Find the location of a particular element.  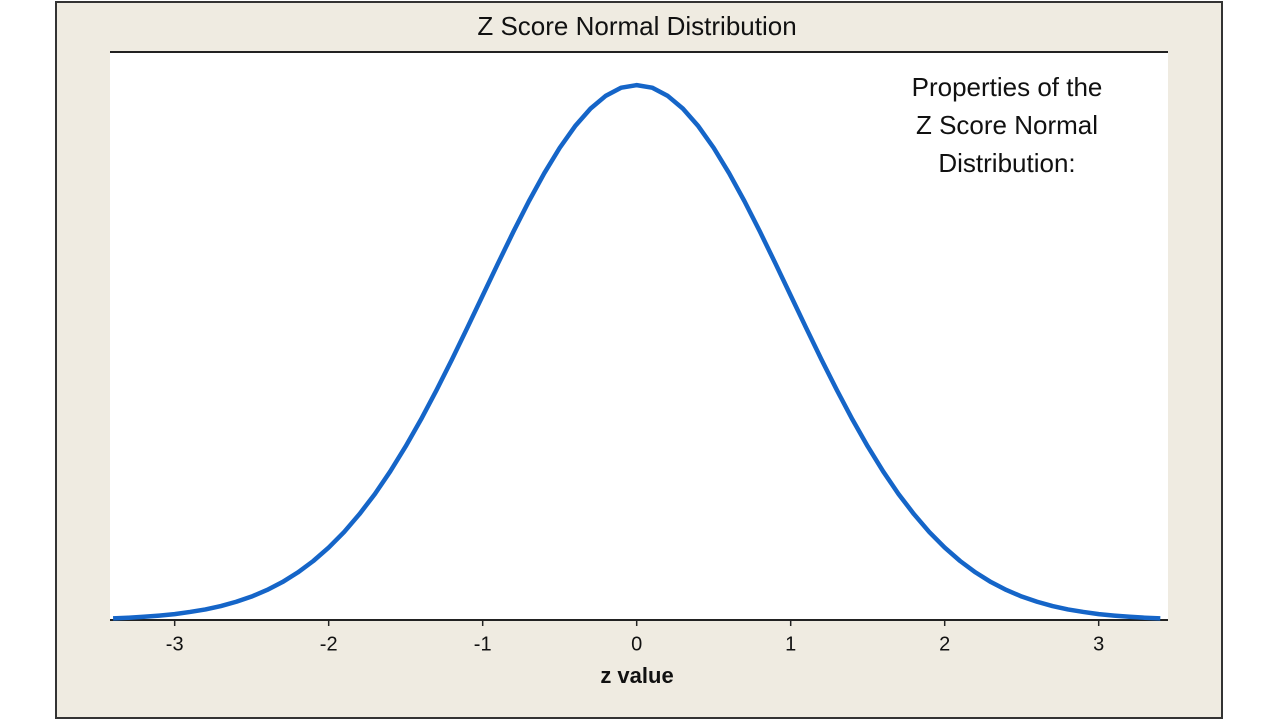

x-tick-label: 3 is located at coordinates (1098, 644).